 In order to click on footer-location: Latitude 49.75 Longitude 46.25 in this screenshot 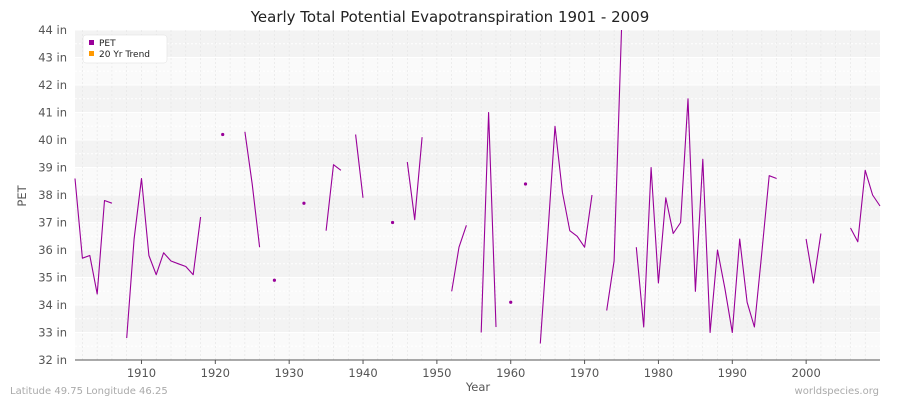, I will do `click(89, 391)`.